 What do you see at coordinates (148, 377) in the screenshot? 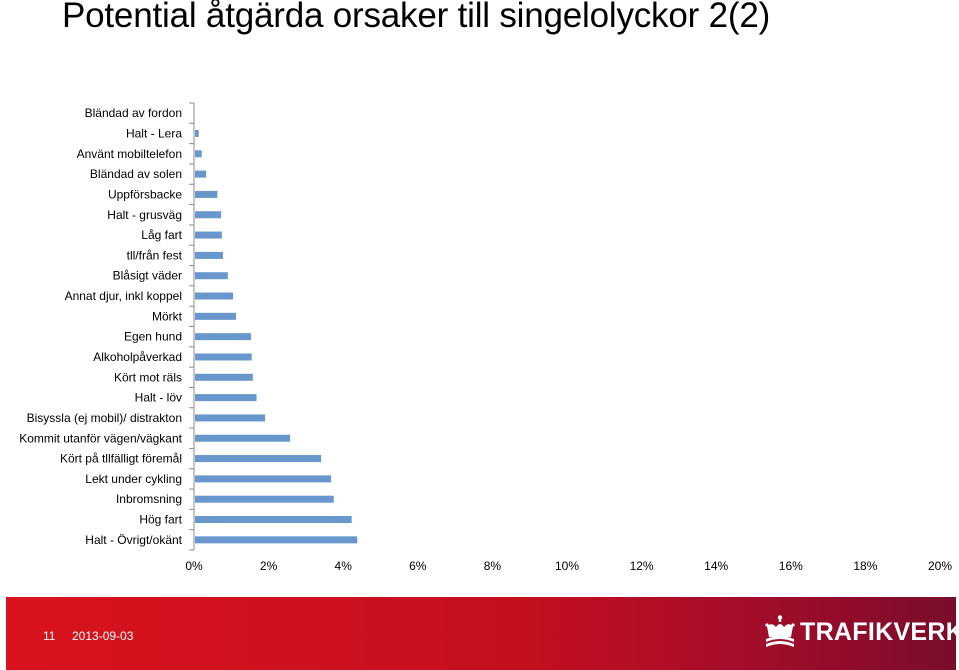
I see `category-label: Kört mot räls` at bounding box center [148, 377].